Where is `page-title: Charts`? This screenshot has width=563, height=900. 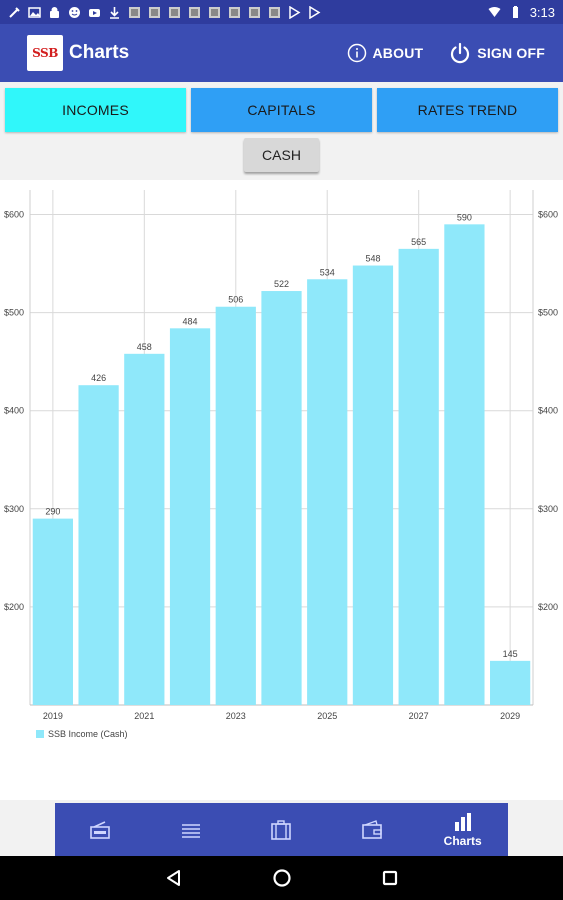
page-title: Charts is located at coordinates (99, 52).